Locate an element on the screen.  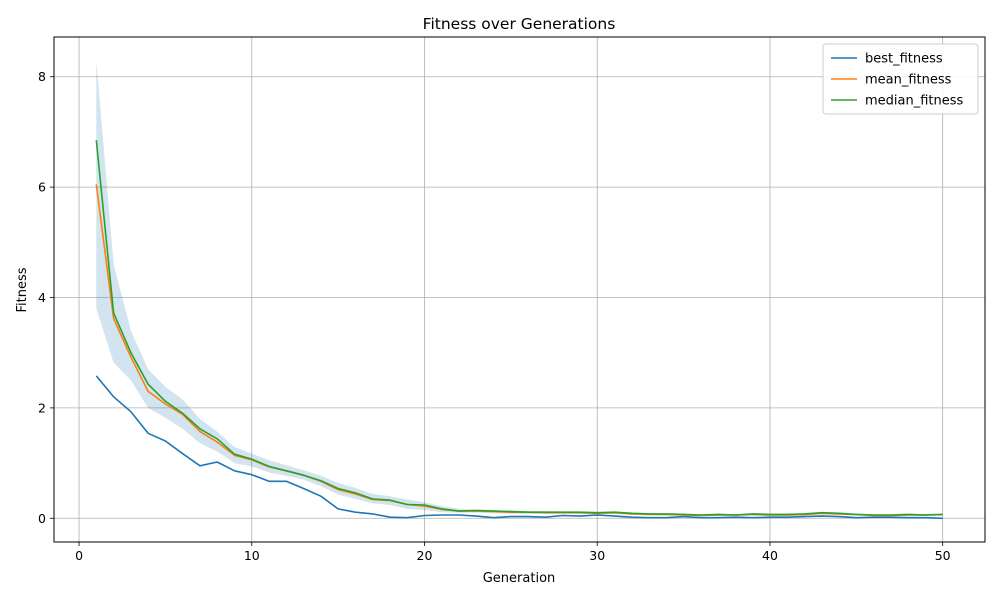
x-tick-label: 50 is located at coordinates (943, 555).